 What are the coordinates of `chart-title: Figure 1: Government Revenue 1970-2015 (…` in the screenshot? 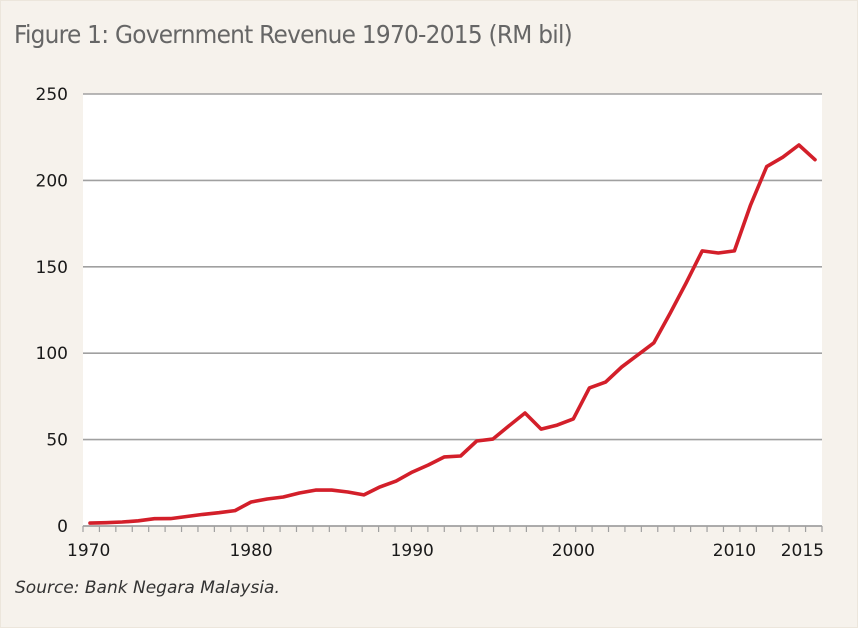 It's located at (293, 34).